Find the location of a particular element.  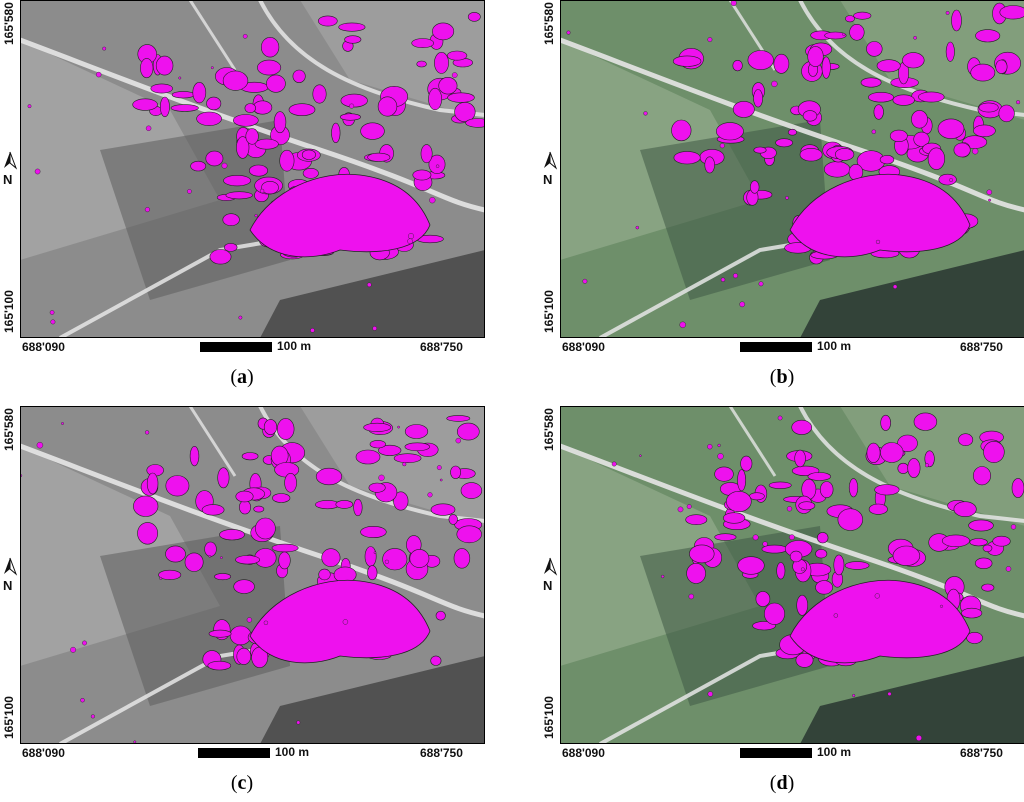

panel-label: (a) is located at coordinates (242, 377).